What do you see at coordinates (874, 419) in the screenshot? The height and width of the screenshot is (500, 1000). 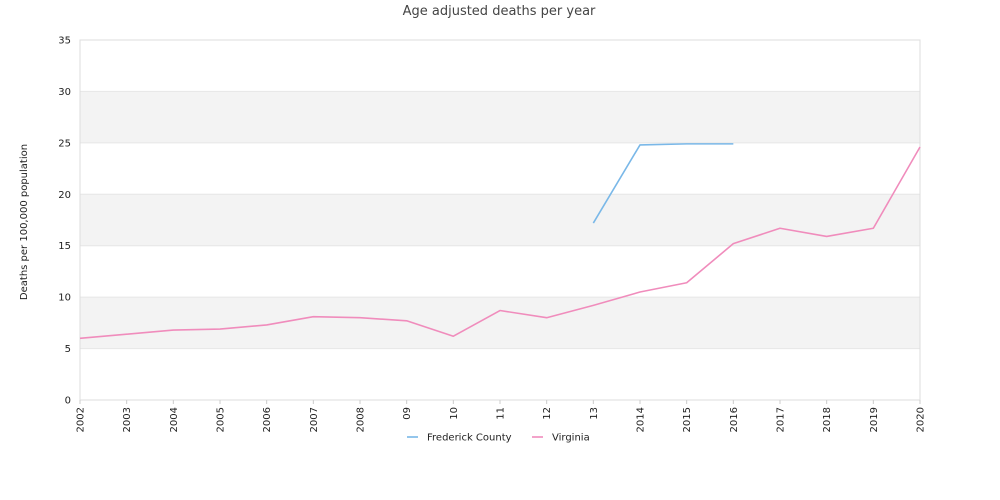 I see `x-tick-label: 2019` at bounding box center [874, 419].